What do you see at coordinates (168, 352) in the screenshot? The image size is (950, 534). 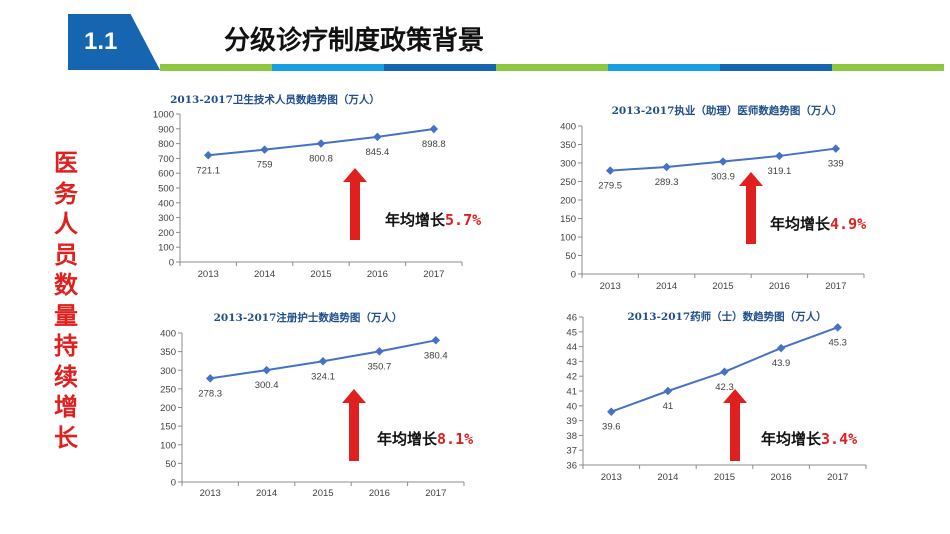 I see `y-tick-label: 350` at bounding box center [168, 352].